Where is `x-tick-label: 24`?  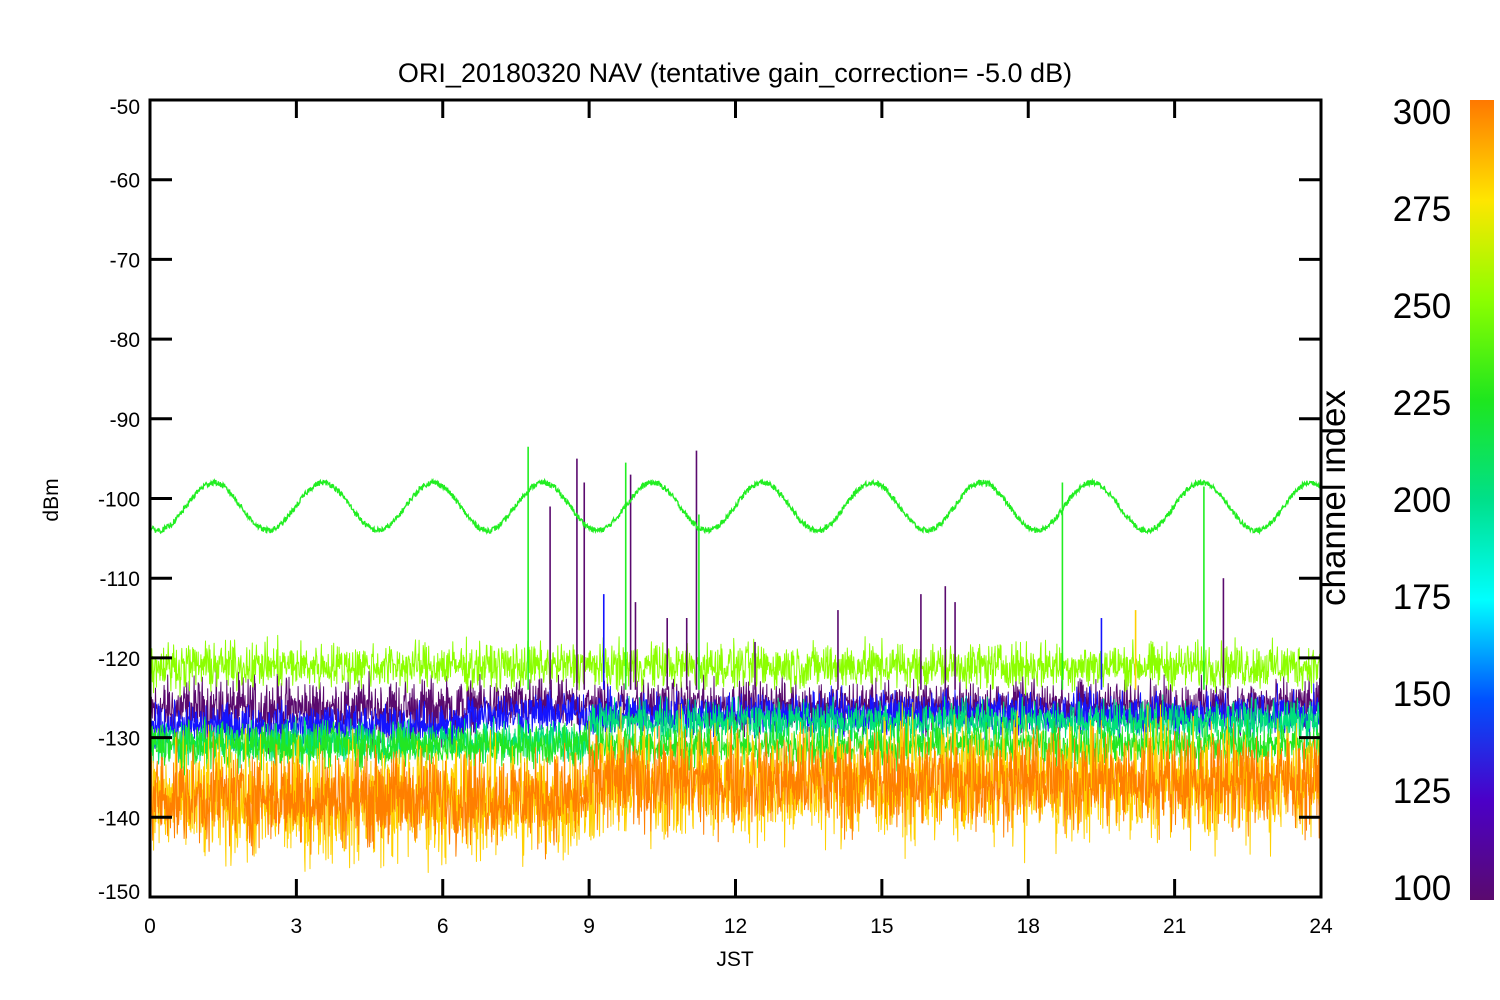
x-tick-label: 24 is located at coordinates (1321, 926).